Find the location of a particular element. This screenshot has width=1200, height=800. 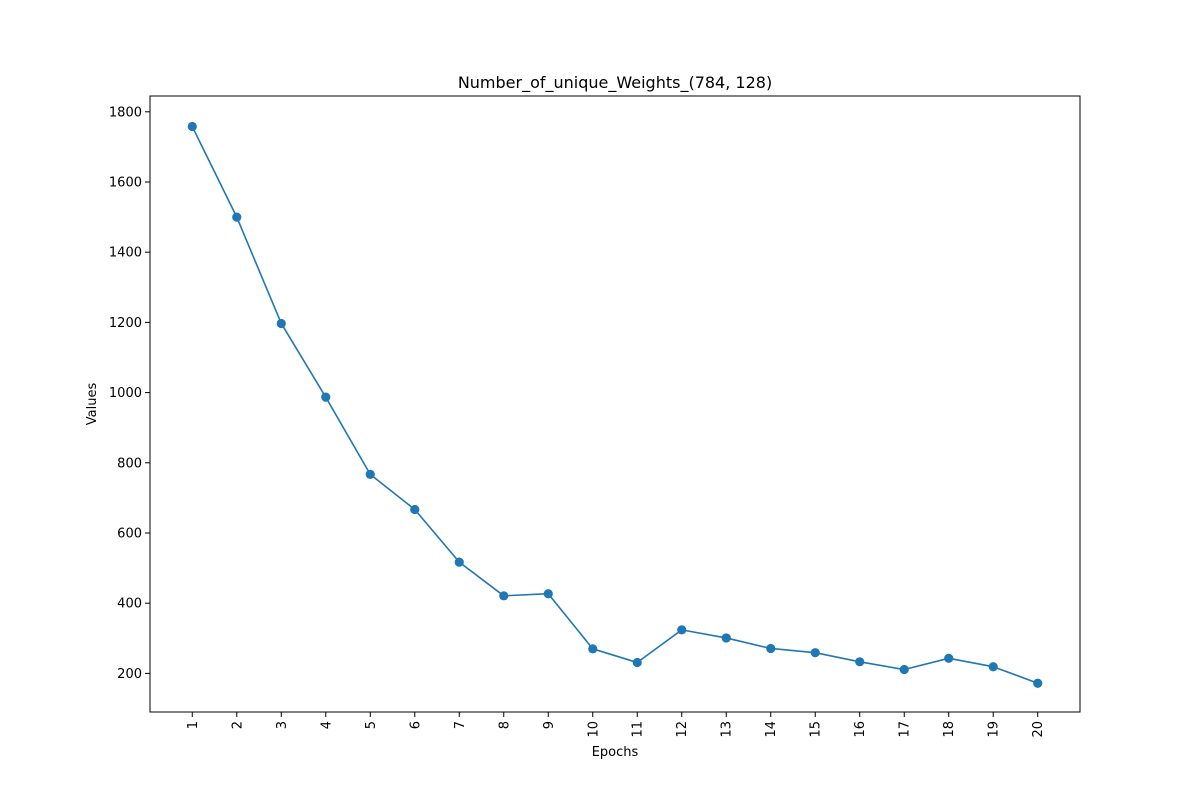

x-tick-label: 9 is located at coordinates (549, 725).